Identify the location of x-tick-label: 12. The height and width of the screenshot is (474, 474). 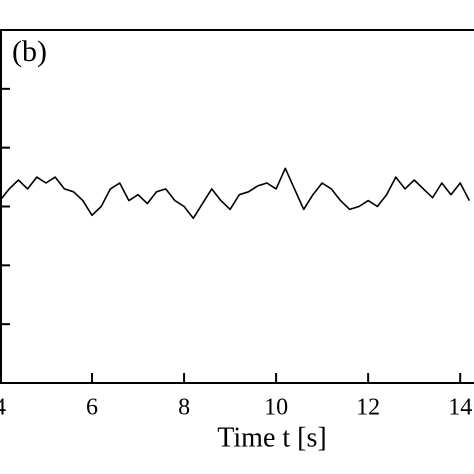
(368, 408).